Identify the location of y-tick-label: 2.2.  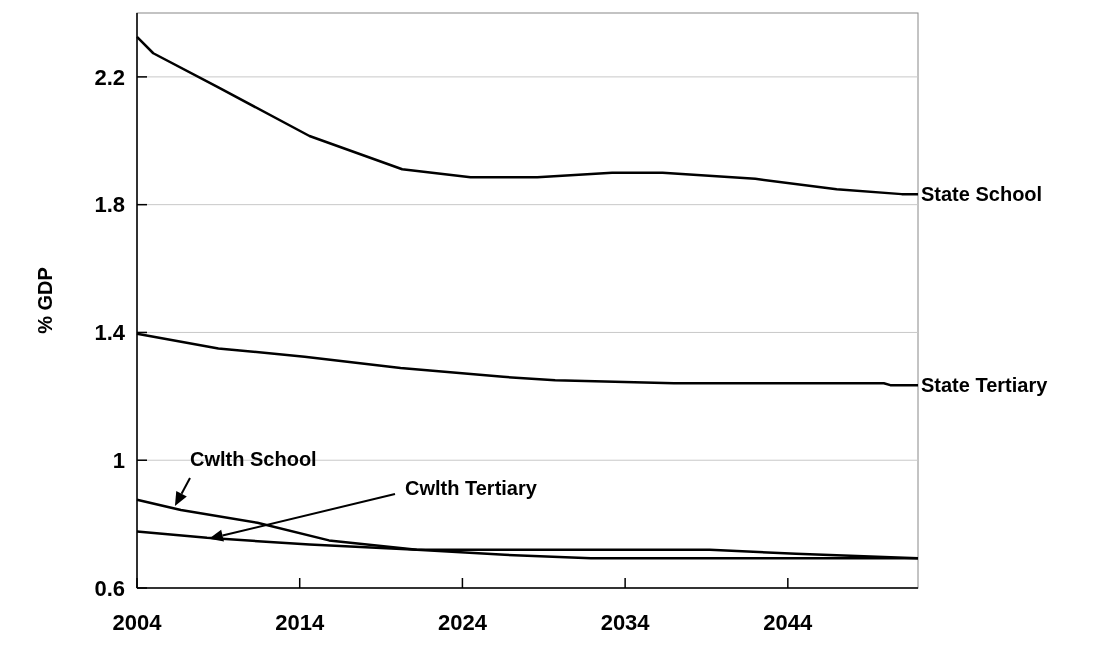
(109, 77).